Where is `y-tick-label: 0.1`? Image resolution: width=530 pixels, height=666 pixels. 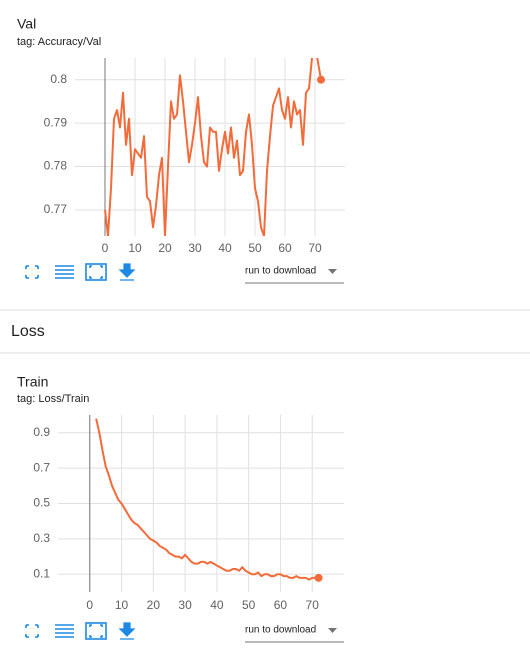
y-tick-label: 0.1 is located at coordinates (41, 573).